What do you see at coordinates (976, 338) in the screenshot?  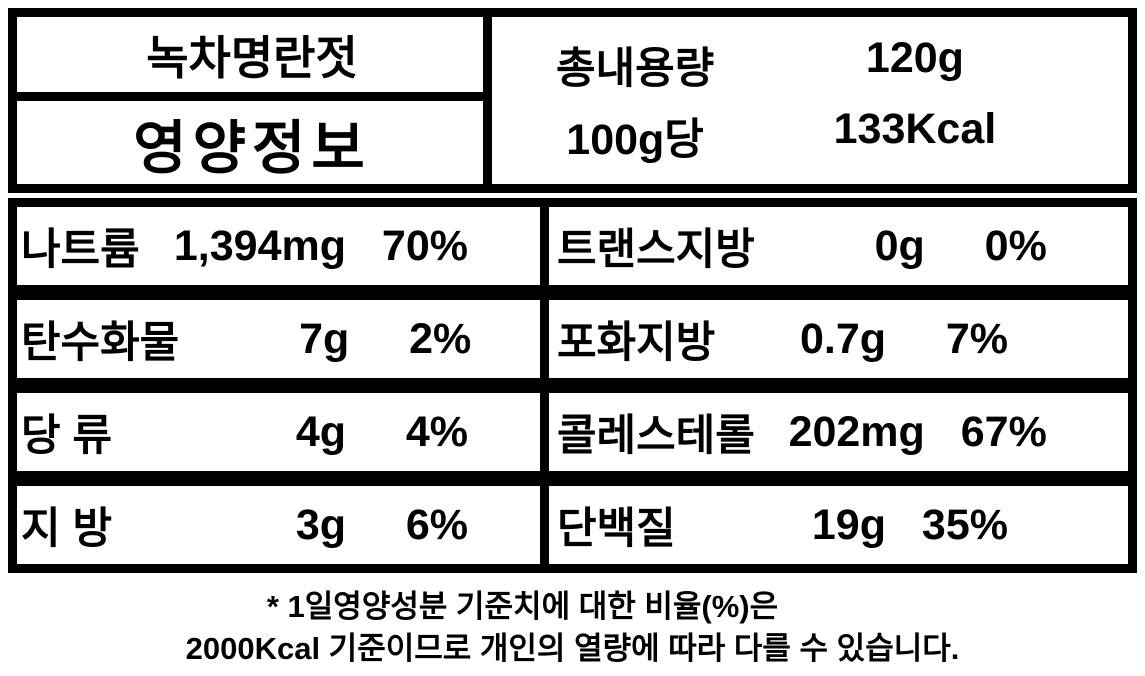 I see `nutrient-daily-value: 7%` at bounding box center [976, 338].